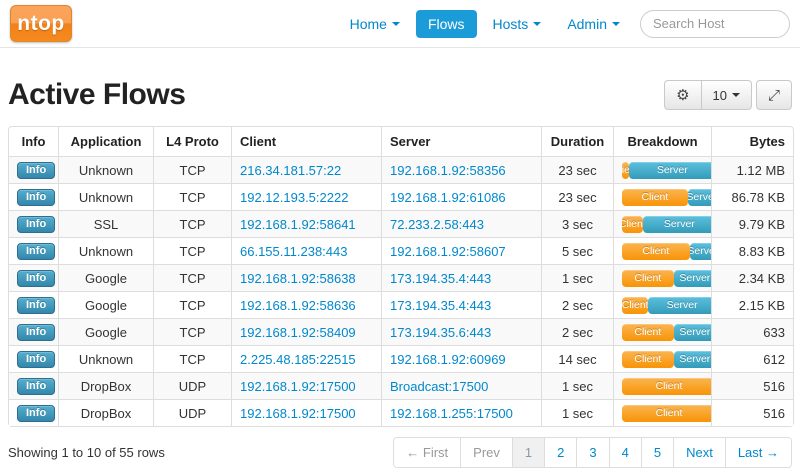  I want to click on table-toolbar: ⚙ 10 ⤢, so click(728, 95).